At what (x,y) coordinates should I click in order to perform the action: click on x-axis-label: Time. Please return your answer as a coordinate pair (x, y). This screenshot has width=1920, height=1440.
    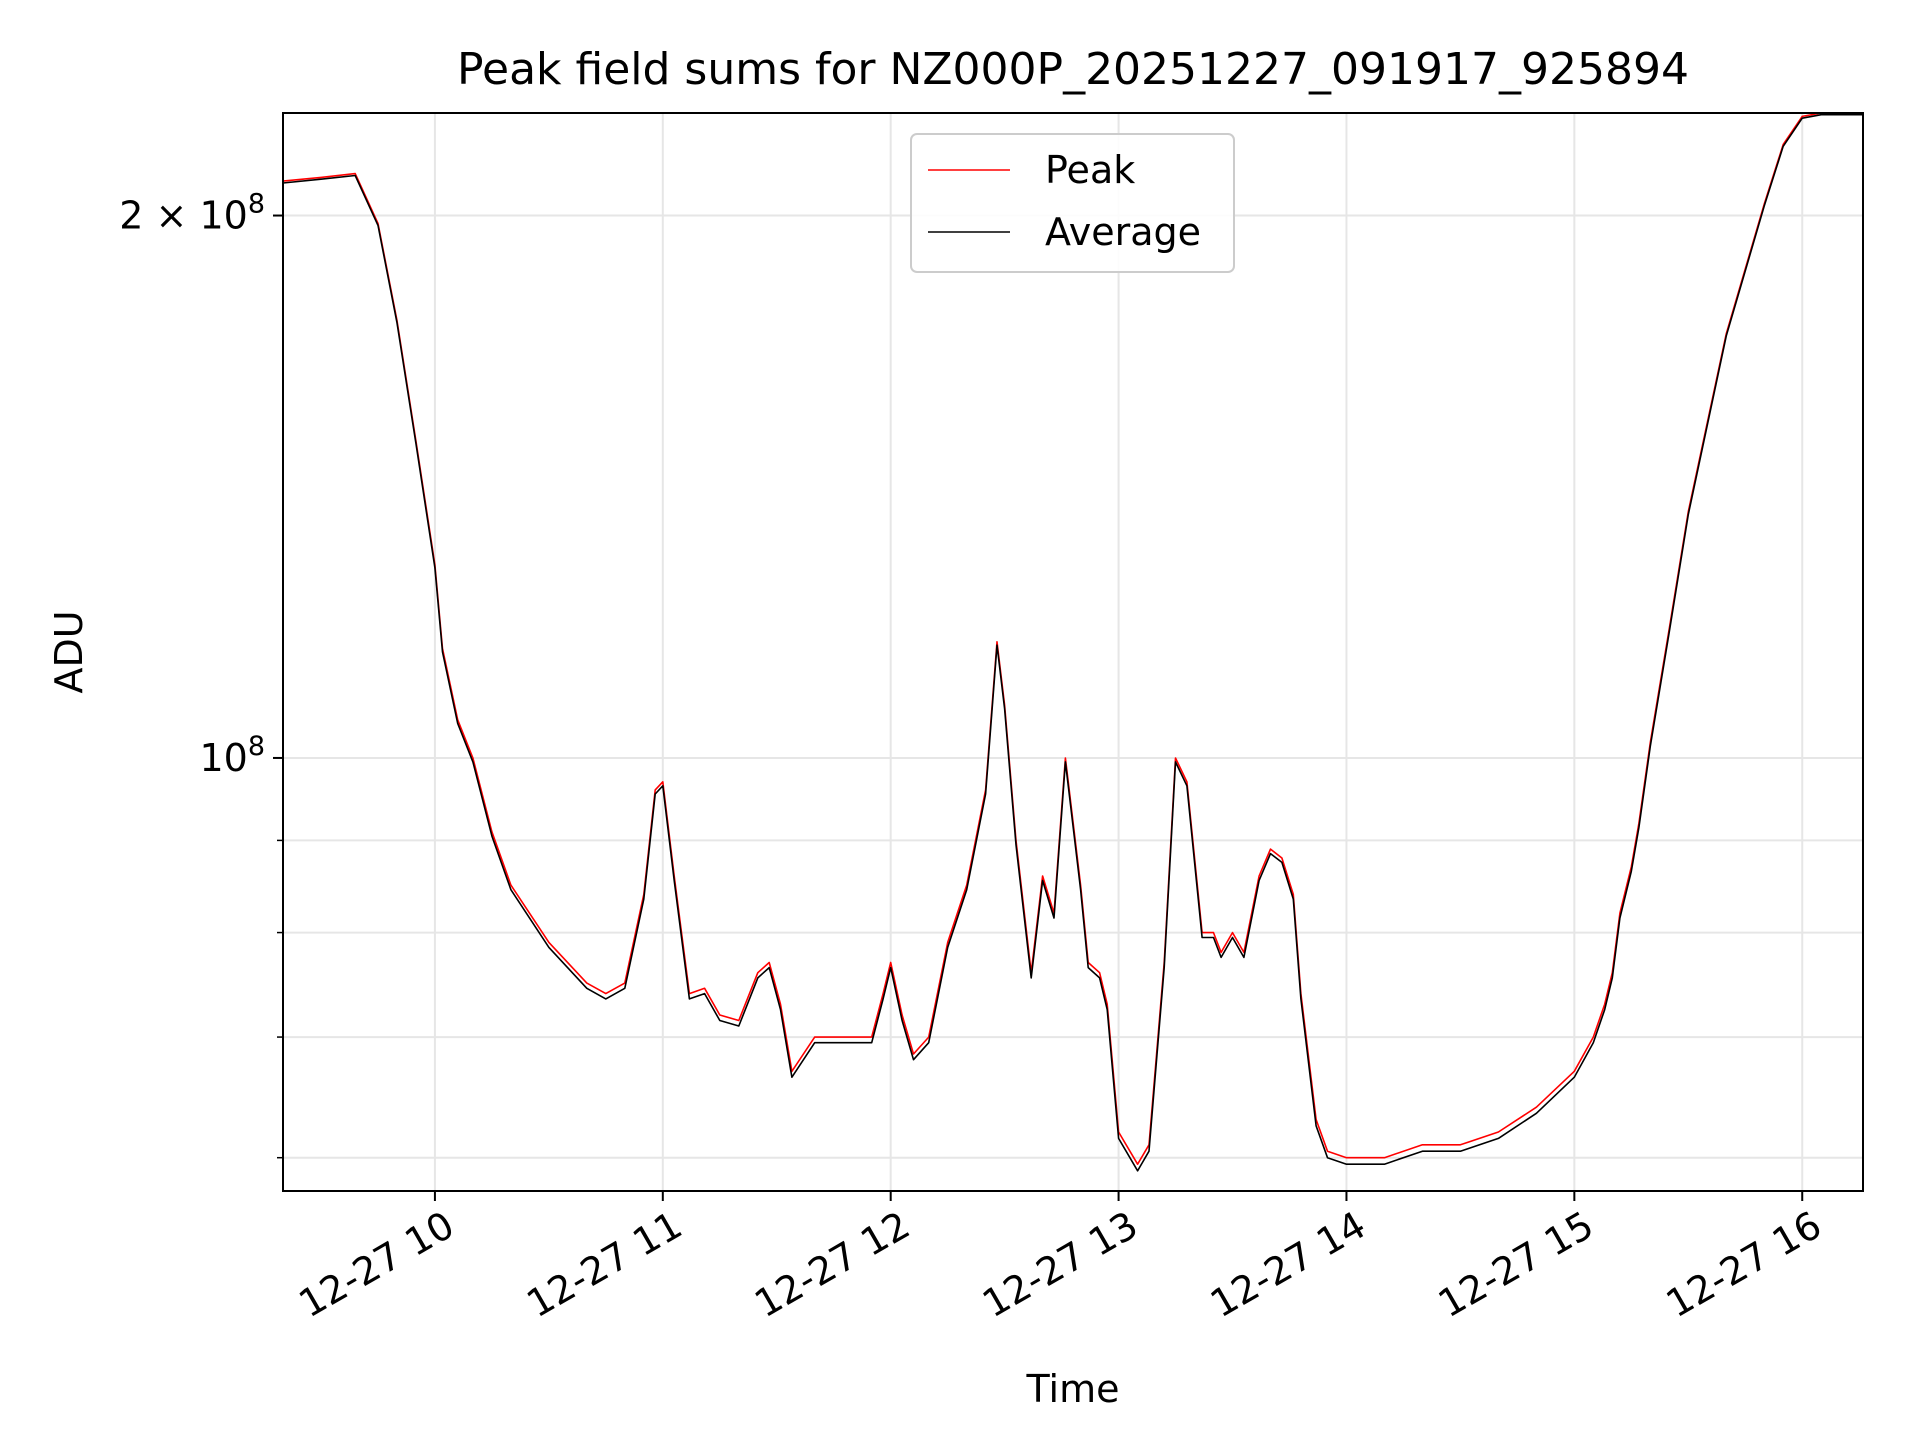
    Looking at the image, I should click on (1073, 1389).